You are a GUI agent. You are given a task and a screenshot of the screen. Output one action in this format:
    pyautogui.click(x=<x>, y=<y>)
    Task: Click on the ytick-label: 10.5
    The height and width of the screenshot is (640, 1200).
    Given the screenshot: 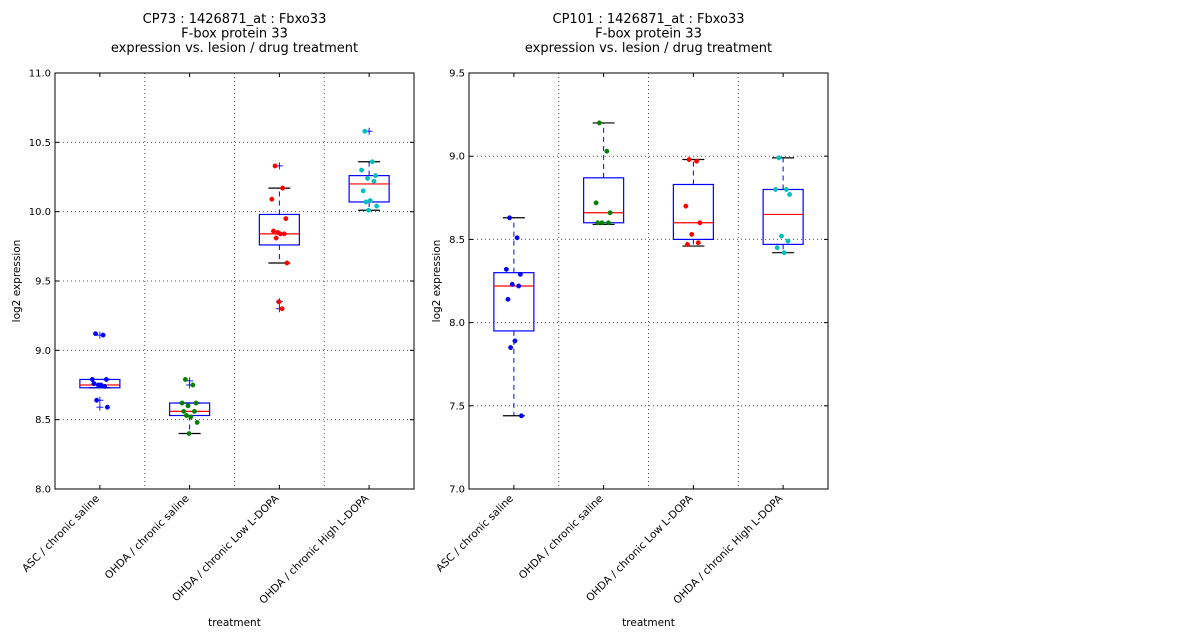 What is the action you would take?
    pyautogui.click(x=40, y=143)
    